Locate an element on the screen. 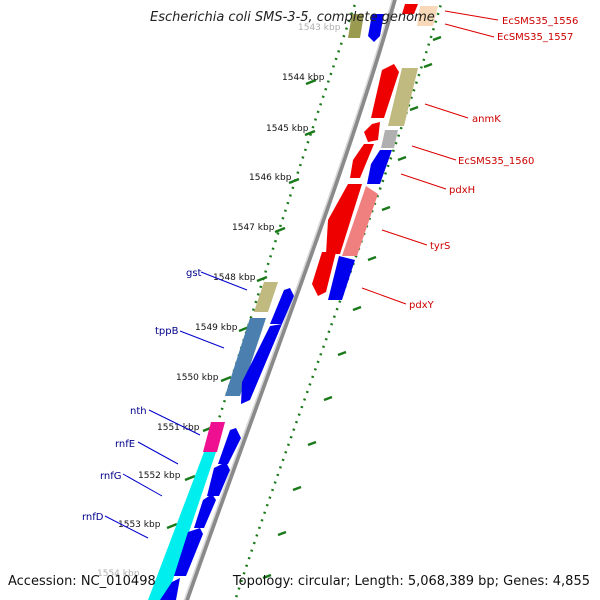 This screenshot has height=600, width=600. gene-label-right: pdxH is located at coordinates (462, 190).